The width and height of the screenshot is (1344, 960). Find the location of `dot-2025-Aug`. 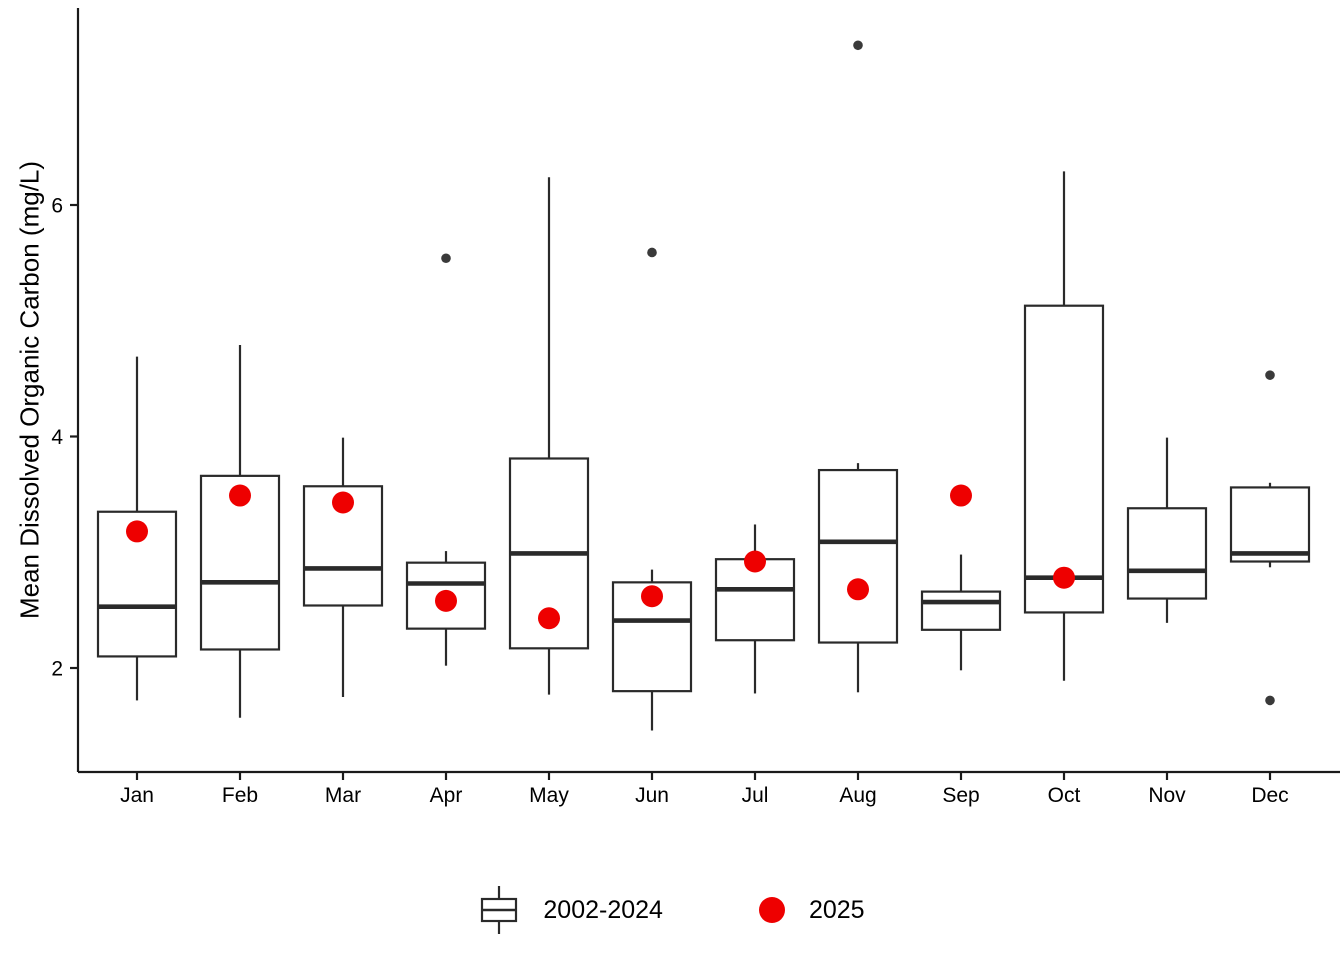

dot-2025-Aug is located at coordinates (858, 589).